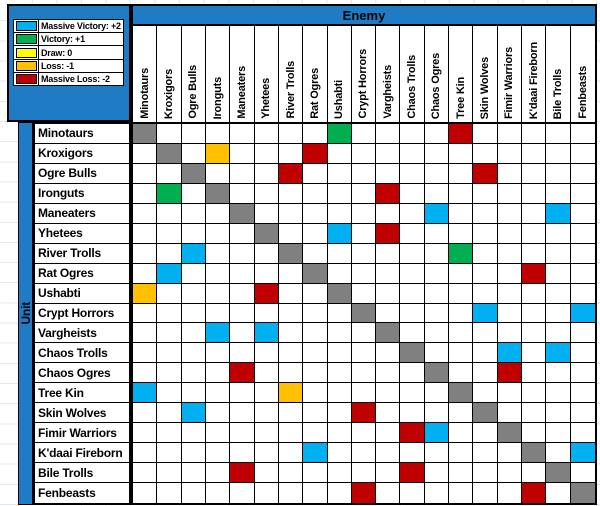  I want to click on cell-bile-trolls-vs-maneaters, so click(242, 473).